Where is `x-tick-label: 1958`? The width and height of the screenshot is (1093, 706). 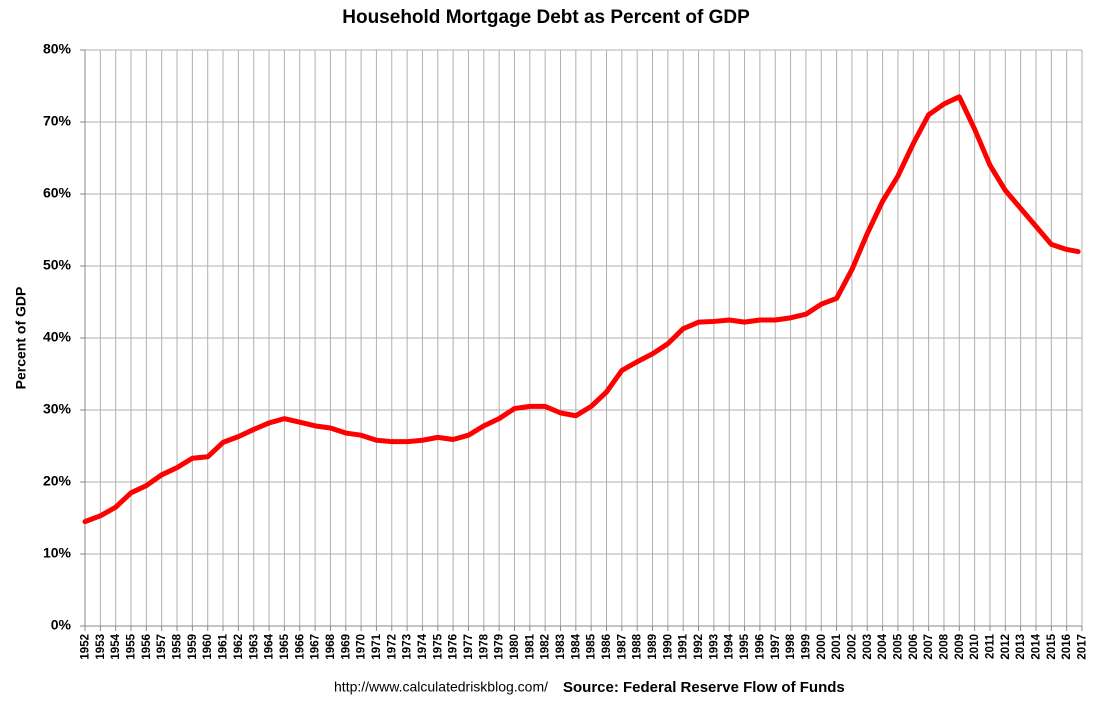
x-tick-label: 1958 is located at coordinates (178, 646).